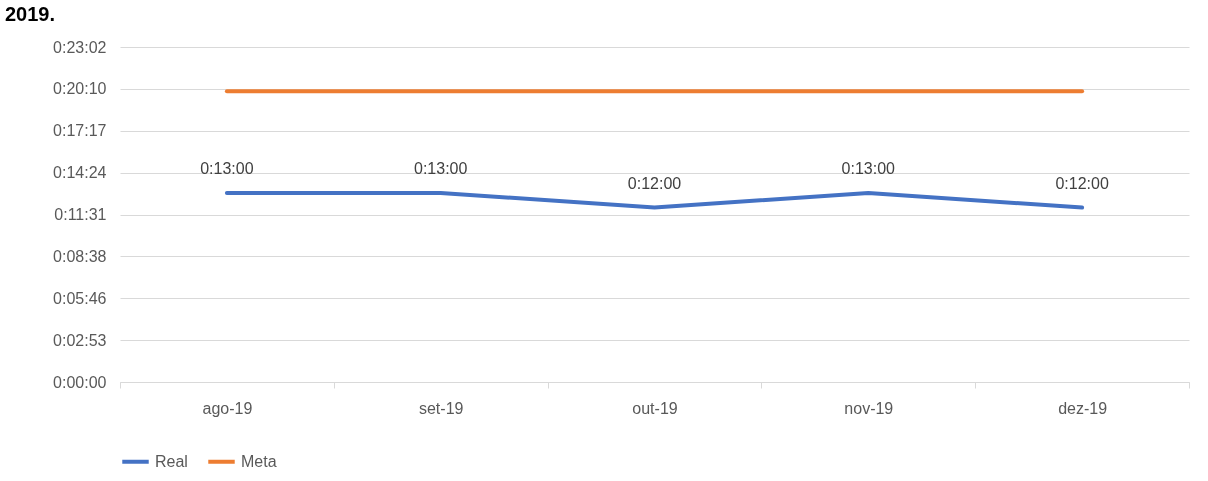 This screenshot has height=481, width=1208. I want to click on x-tick-label: out-19, so click(655, 408).